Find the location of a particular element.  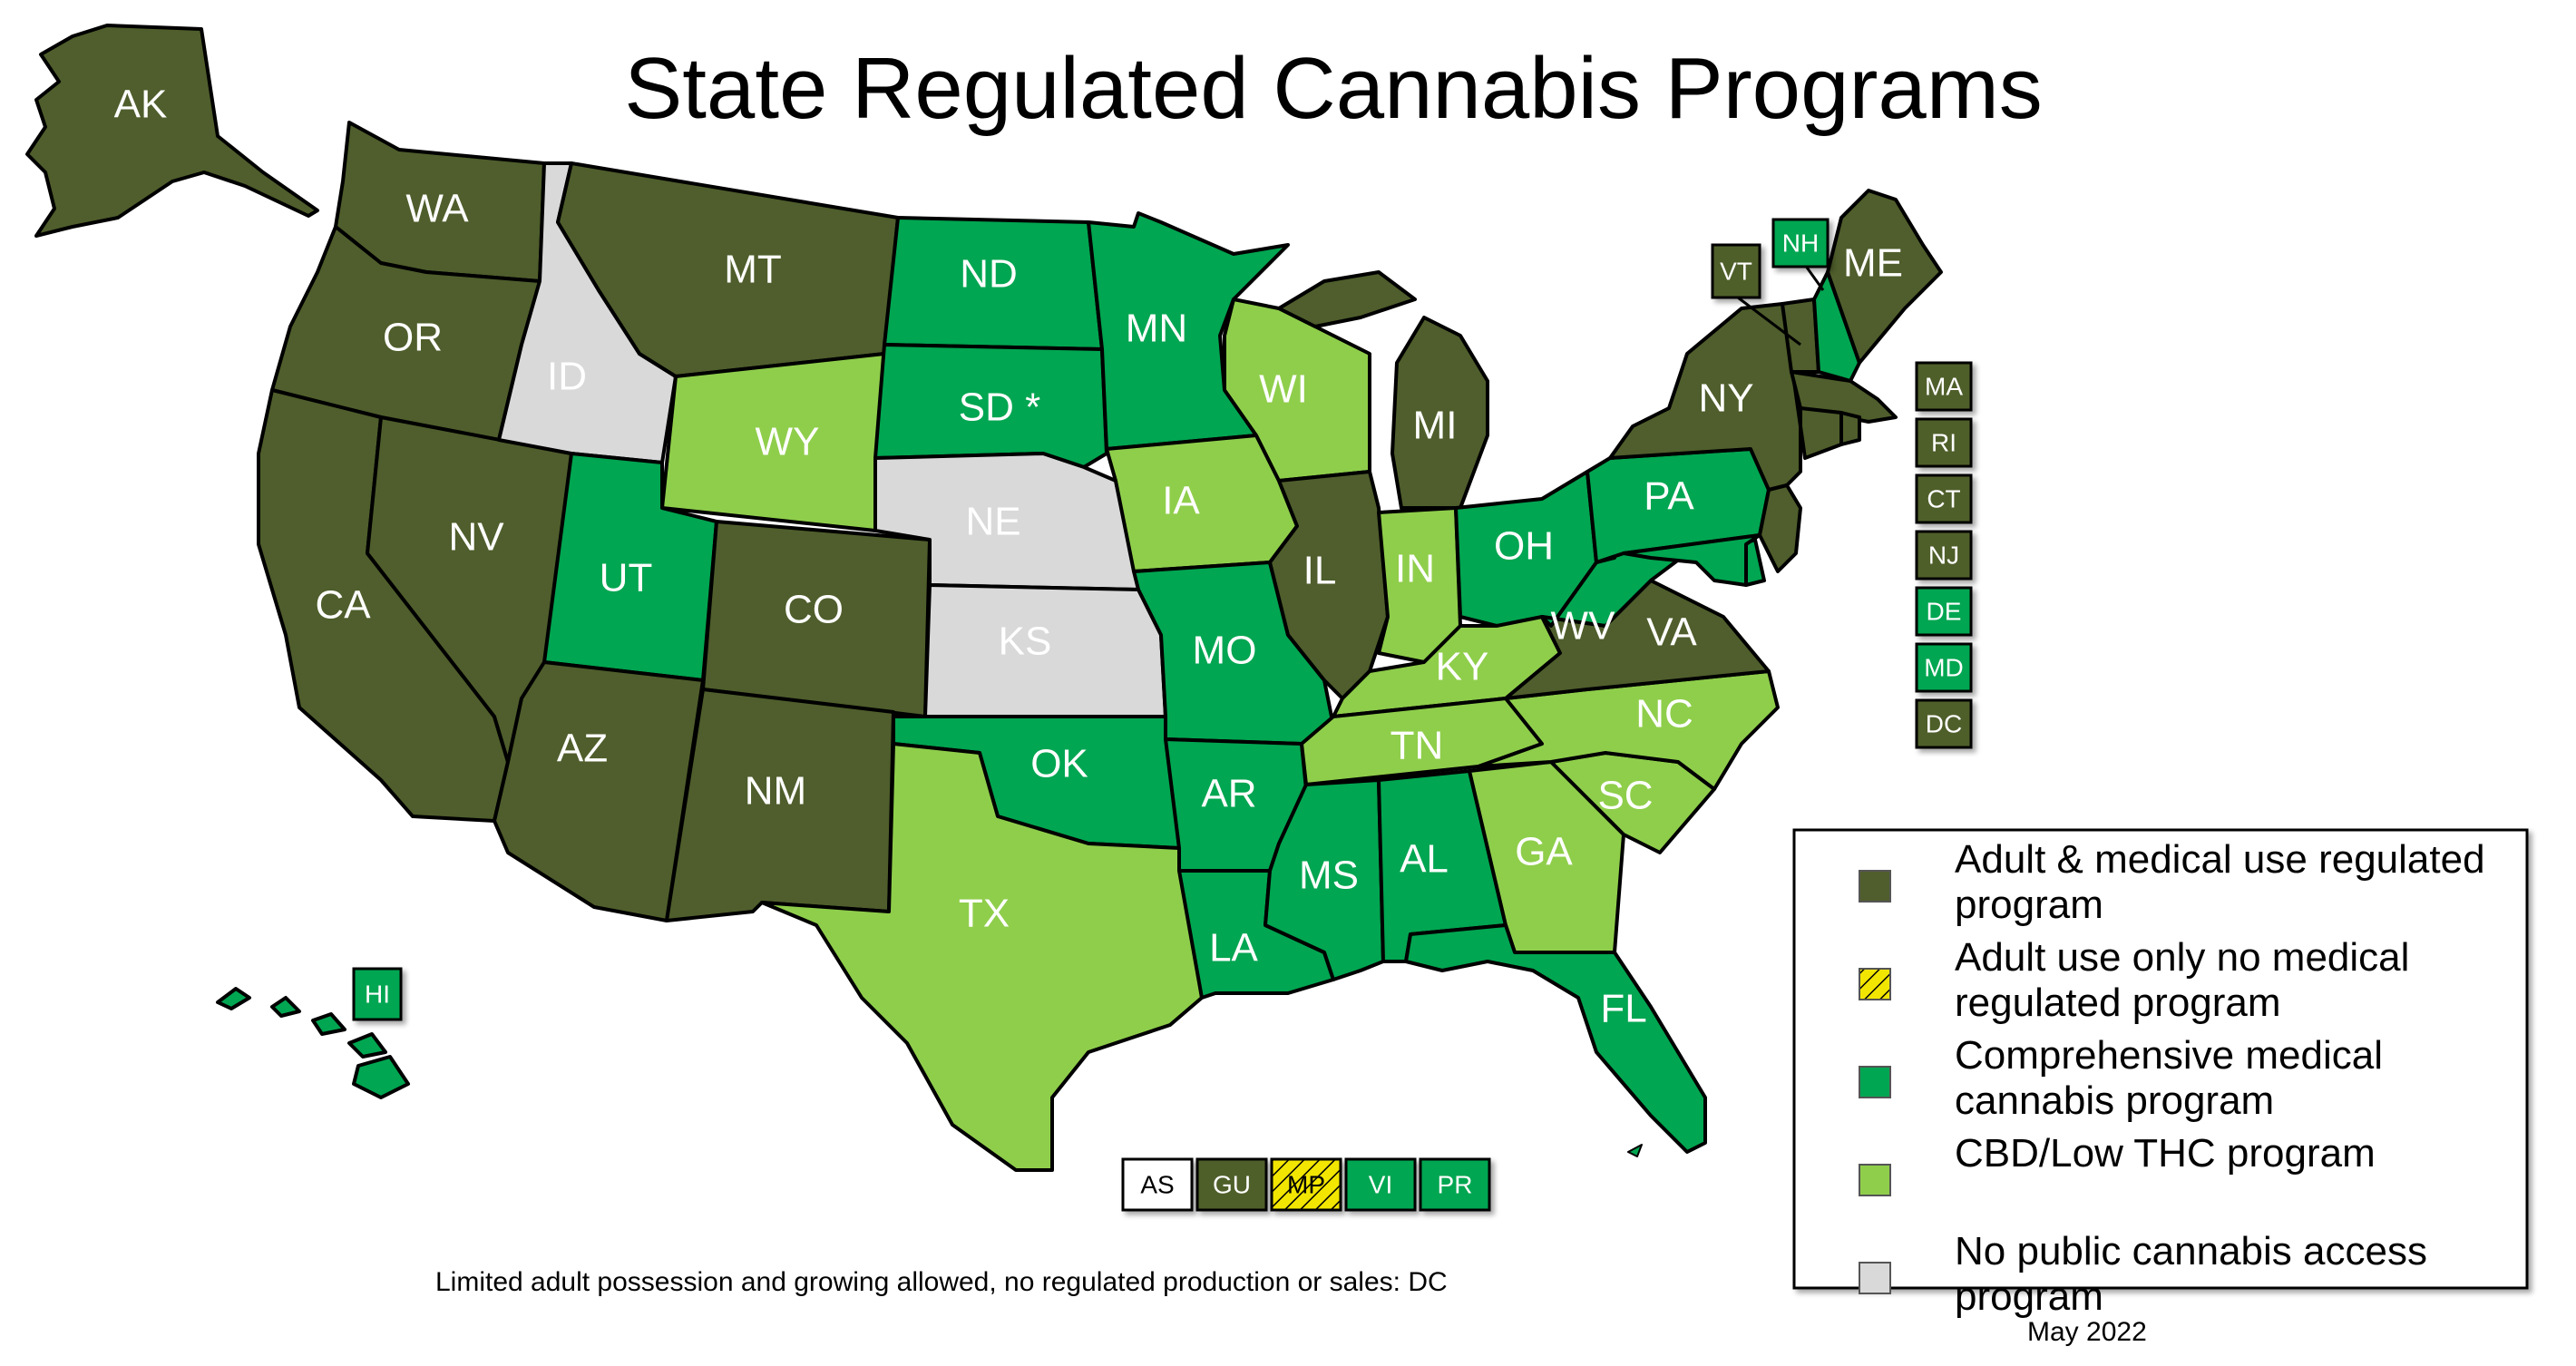

state-label-SD: SD * is located at coordinates (999, 407).